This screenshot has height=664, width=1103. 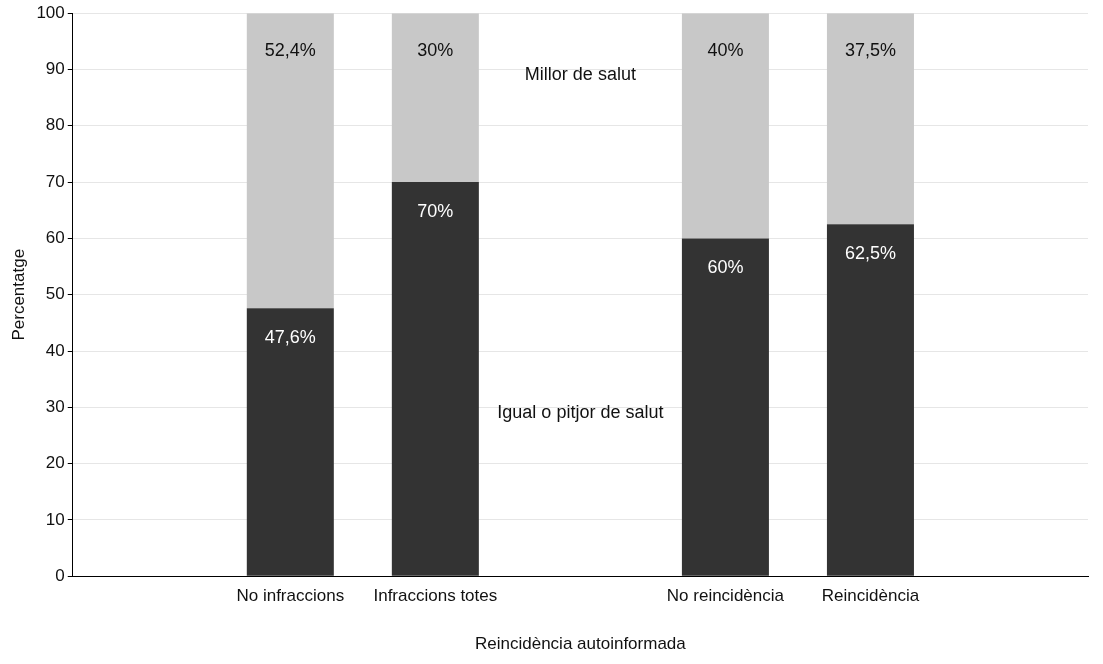 I want to click on x-tick-label: Infraccions totes, so click(x=435, y=596).